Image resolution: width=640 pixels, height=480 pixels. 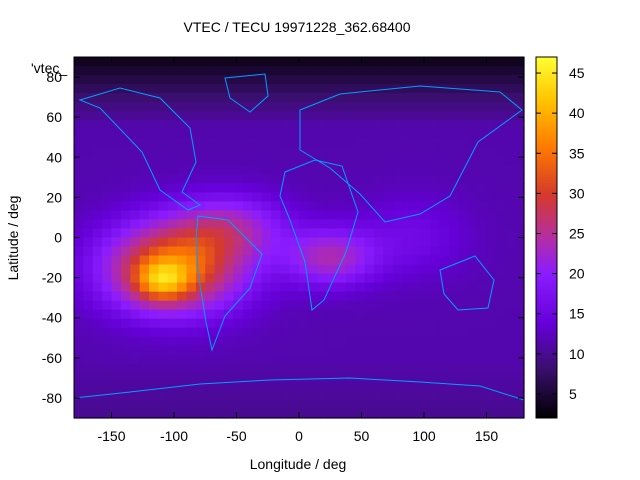 I want to click on y-axis-label: Latitude / deg, so click(x=13, y=238).